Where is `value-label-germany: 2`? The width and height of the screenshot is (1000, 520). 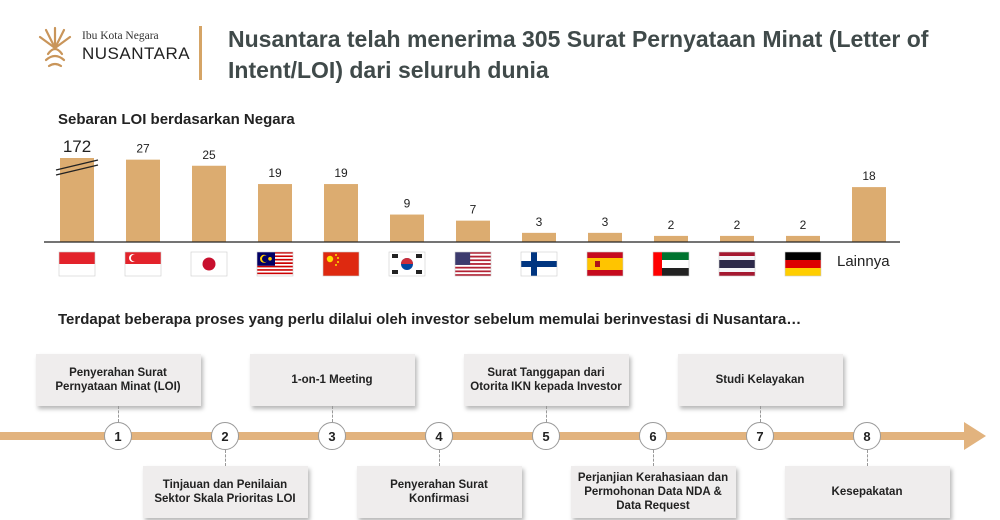
value-label-germany: 2 is located at coordinates (803, 225).